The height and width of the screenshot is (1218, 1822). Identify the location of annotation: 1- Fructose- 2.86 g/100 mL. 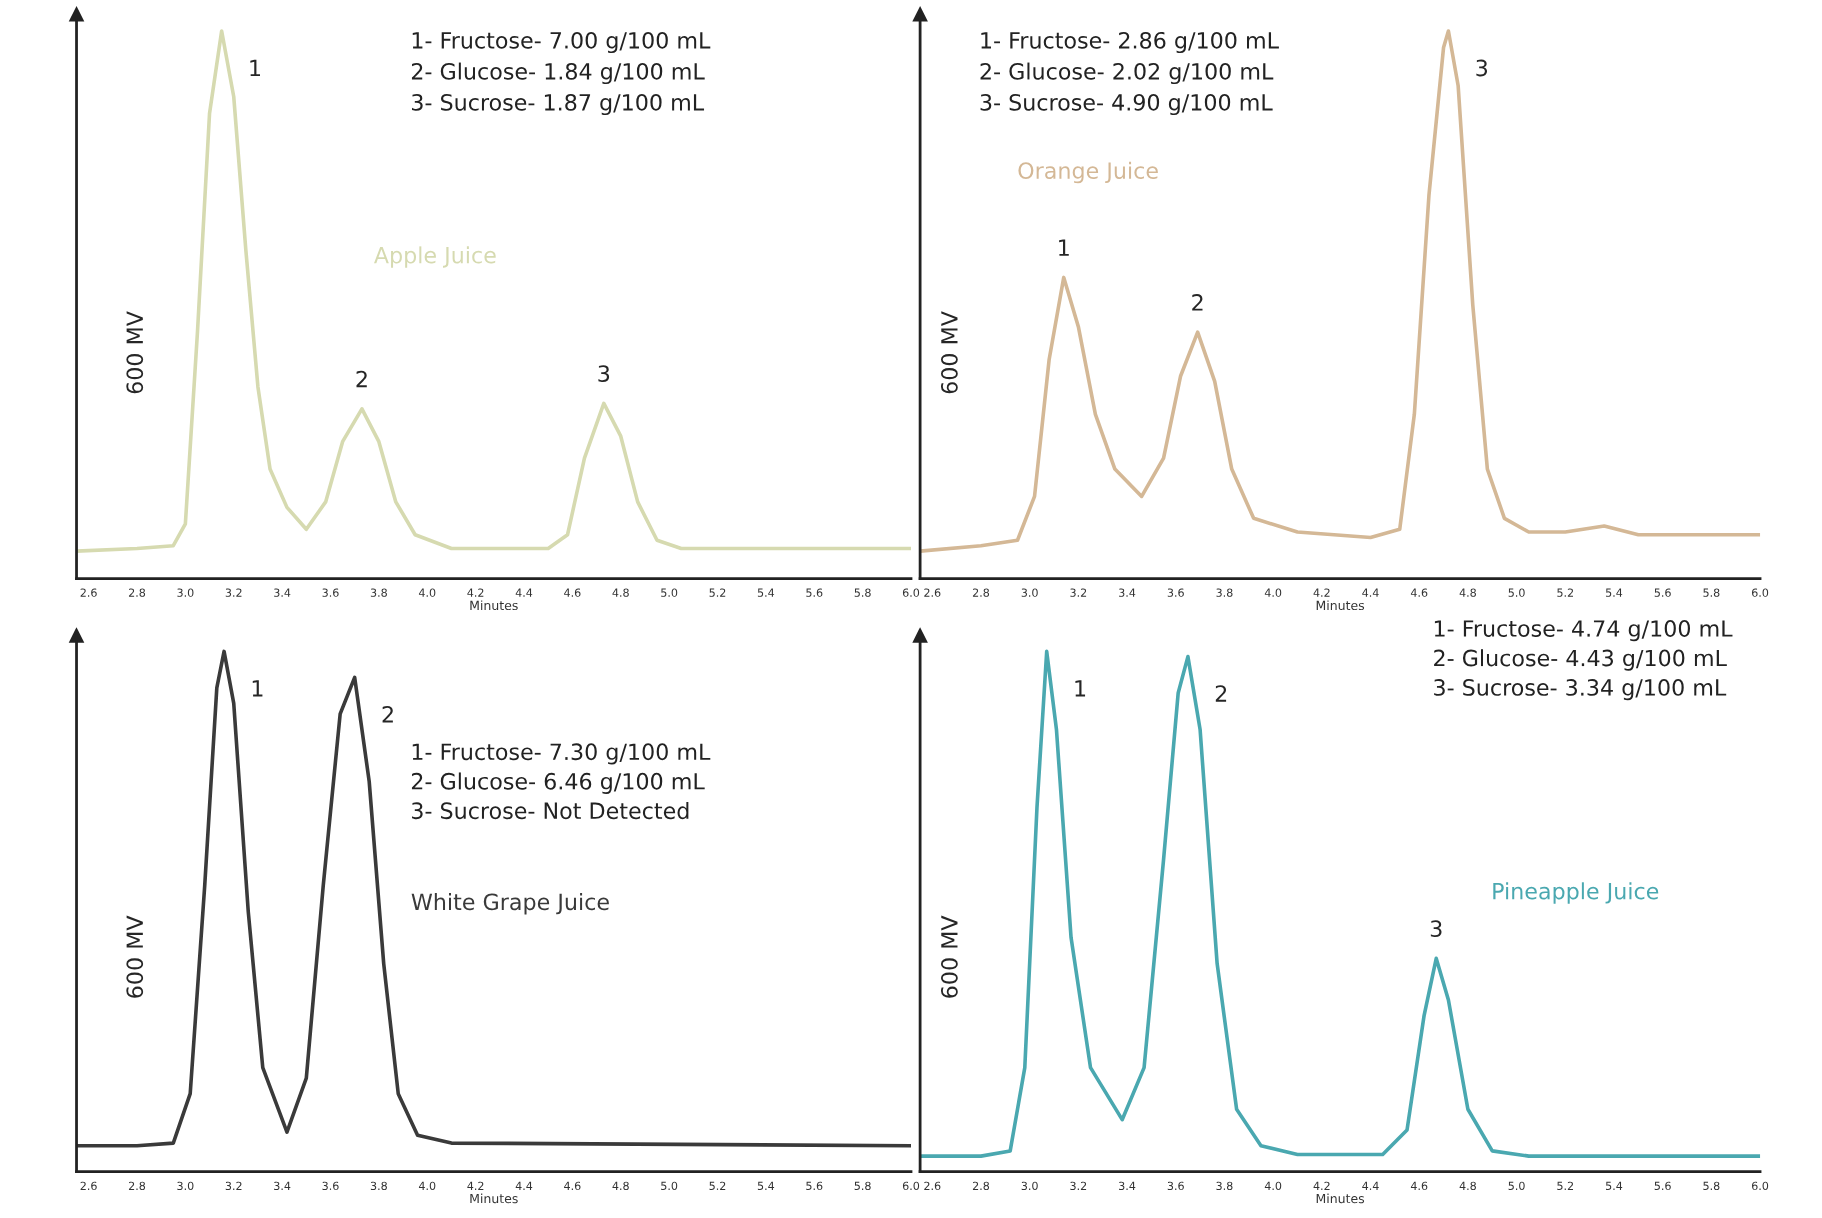
(1130, 42).